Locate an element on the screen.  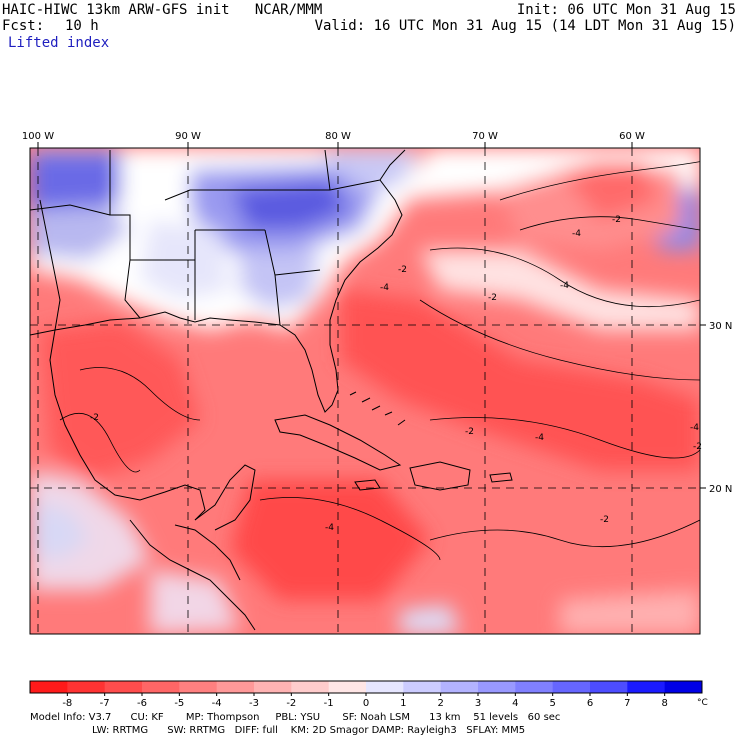
colorbar-tick-label: -8 is located at coordinates (67, 703).